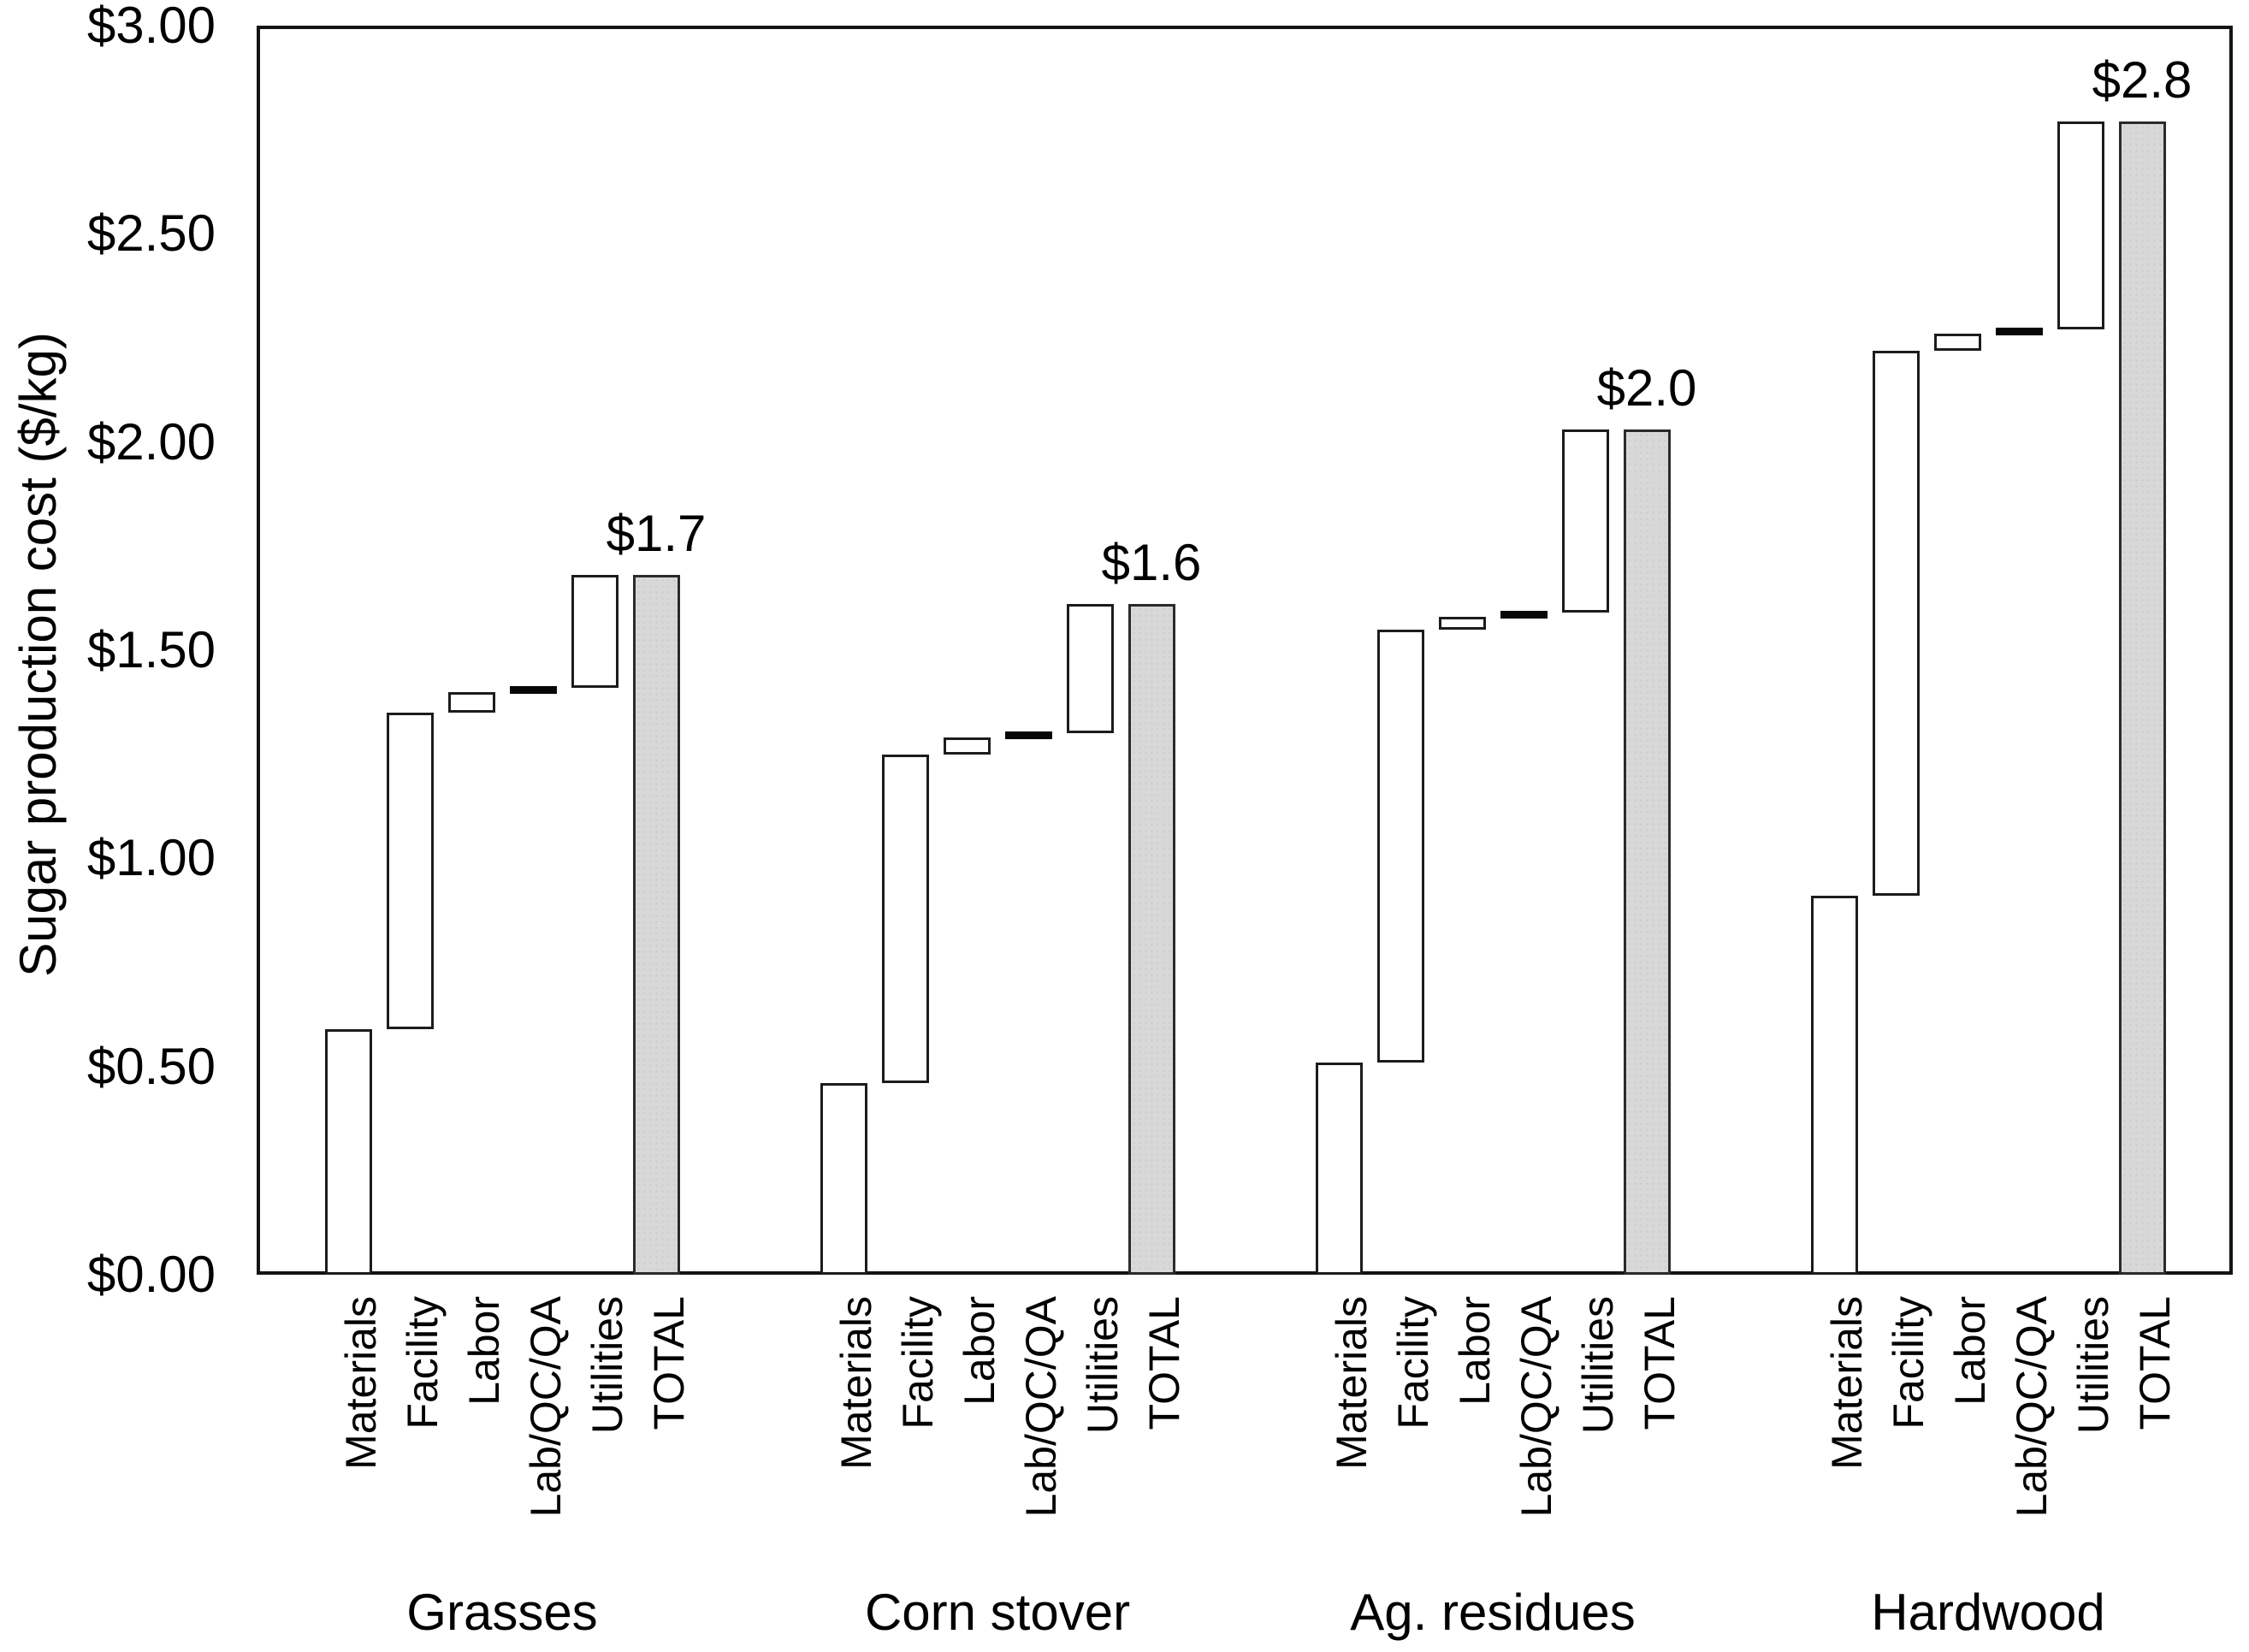  Describe the element at coordinates (2142, 79) in the screenshot. I see `total-value-label: $2.8` at that location.